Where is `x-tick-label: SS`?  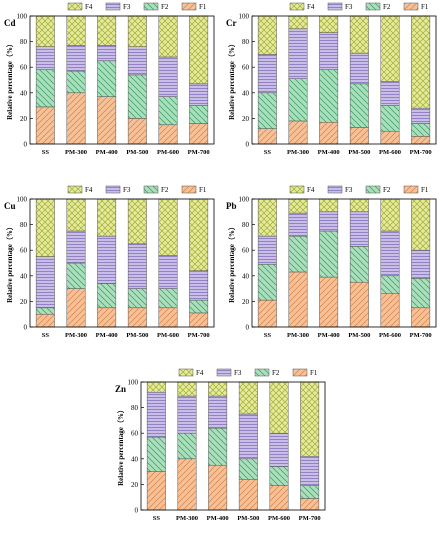 x-tick-label: SS is located at coordinates (46, 152).